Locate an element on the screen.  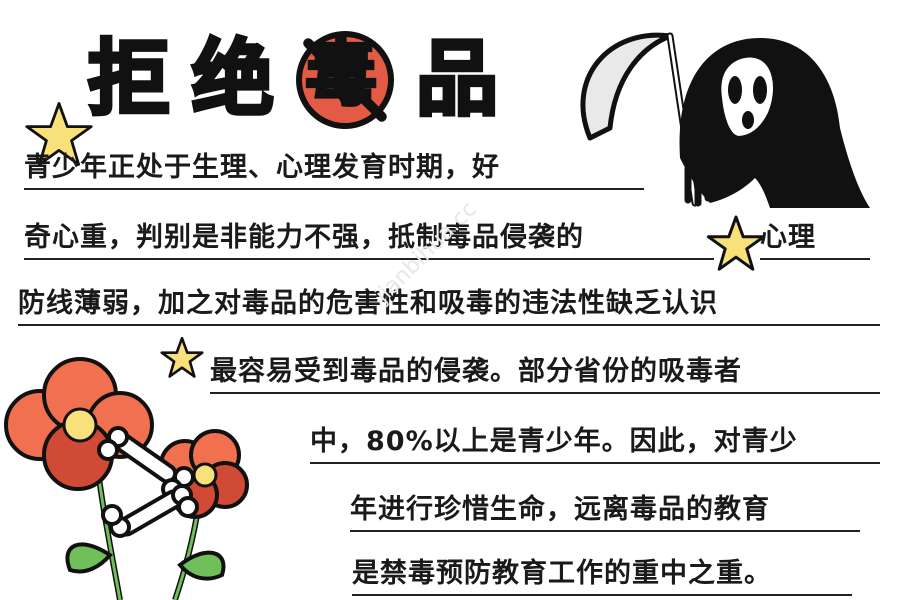
text-line-7: 是禁毒预防教育工作的重中之重。 is located at coordinates (602, 575).